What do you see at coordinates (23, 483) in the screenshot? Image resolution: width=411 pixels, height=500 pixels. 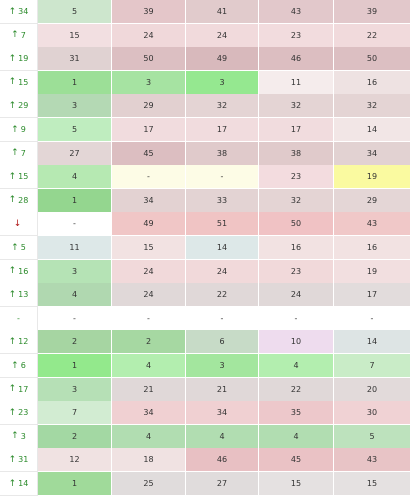 I see `rank-change-value: 14` at bounding box center [23, 483].